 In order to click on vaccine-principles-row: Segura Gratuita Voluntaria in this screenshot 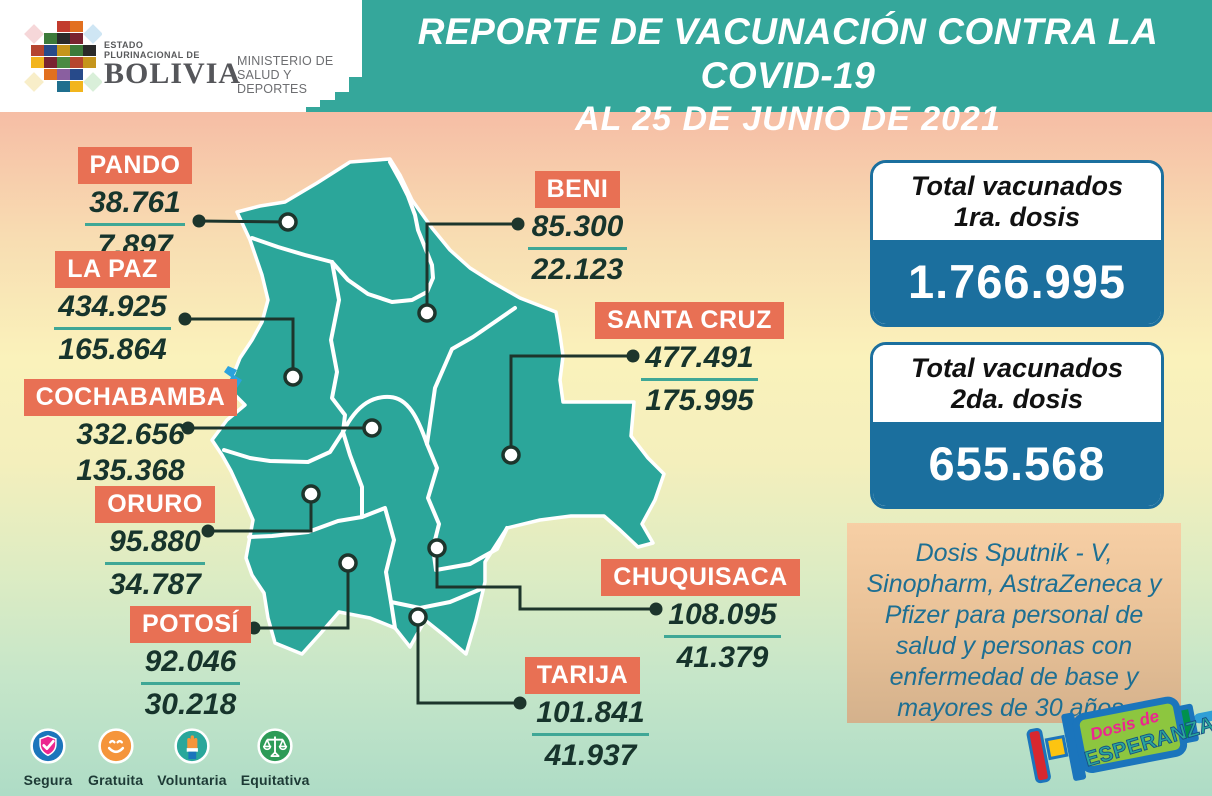, I will do `click(166, 757)`.